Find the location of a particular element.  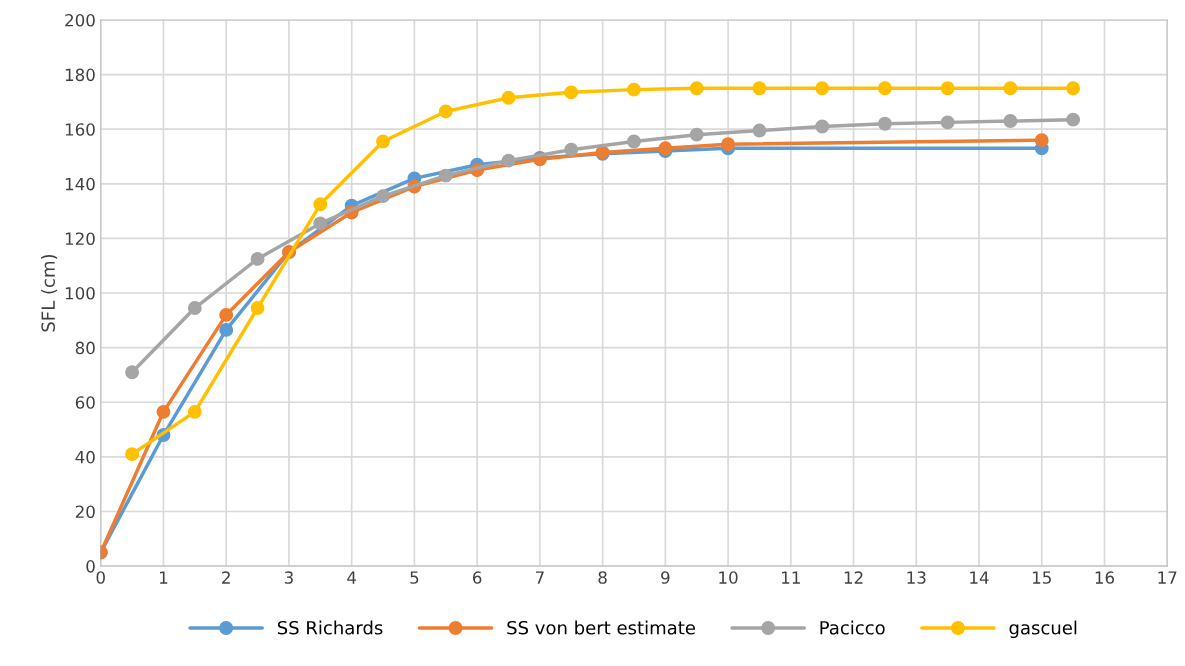

x-tick-label: 1 is located at coordinates (163, 577).